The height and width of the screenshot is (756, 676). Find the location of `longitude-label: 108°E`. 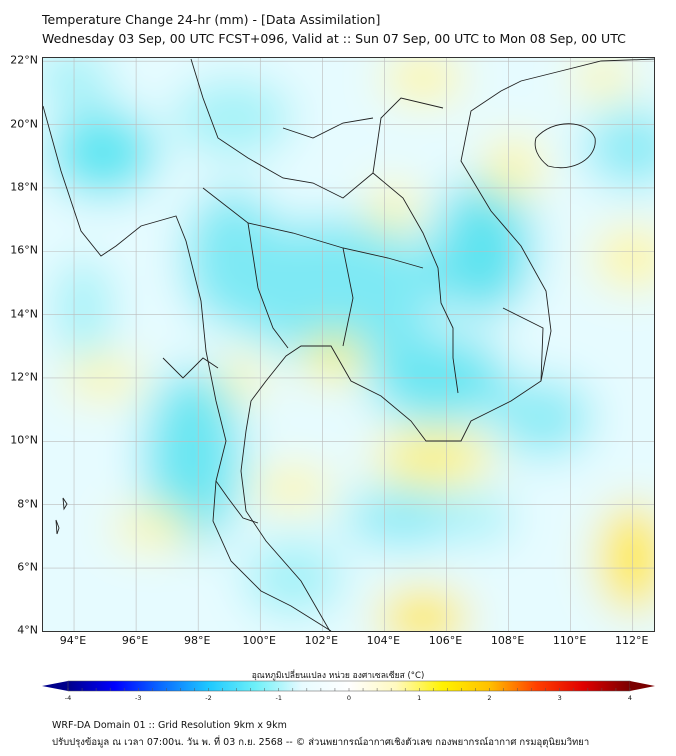

longitude-label: 108°E is located at coordinates (507, 640).